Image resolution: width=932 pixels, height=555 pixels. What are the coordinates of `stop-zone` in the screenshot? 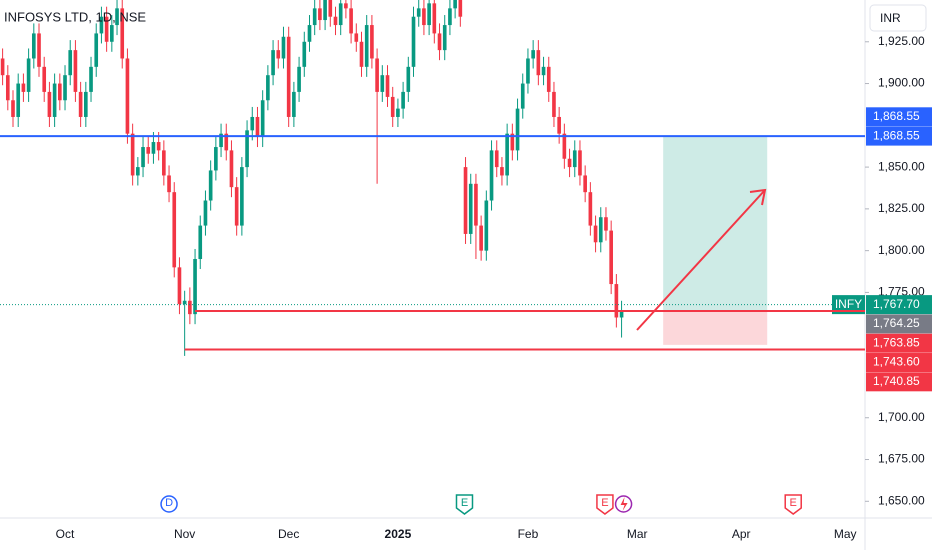 It's located at (715, 328).